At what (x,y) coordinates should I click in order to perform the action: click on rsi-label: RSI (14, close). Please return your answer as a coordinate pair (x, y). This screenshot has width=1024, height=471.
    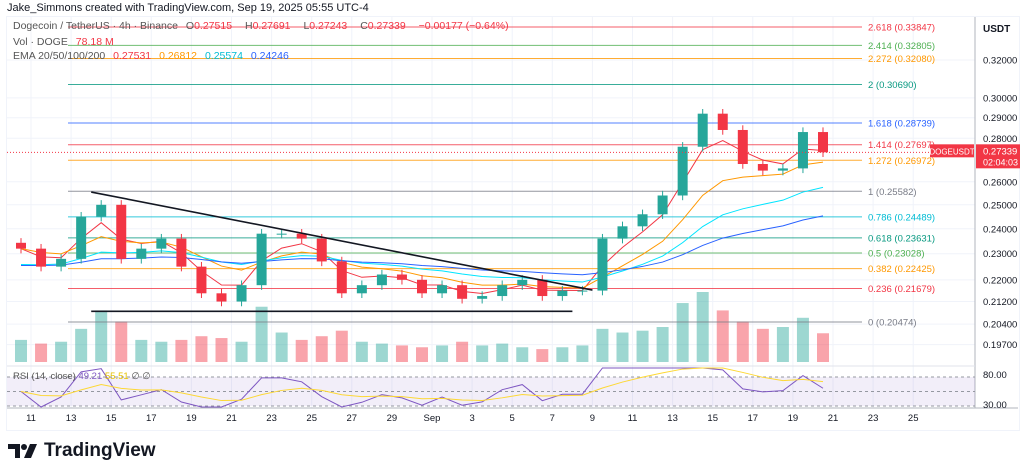
    Looking at the image, I should click on (44, 376).